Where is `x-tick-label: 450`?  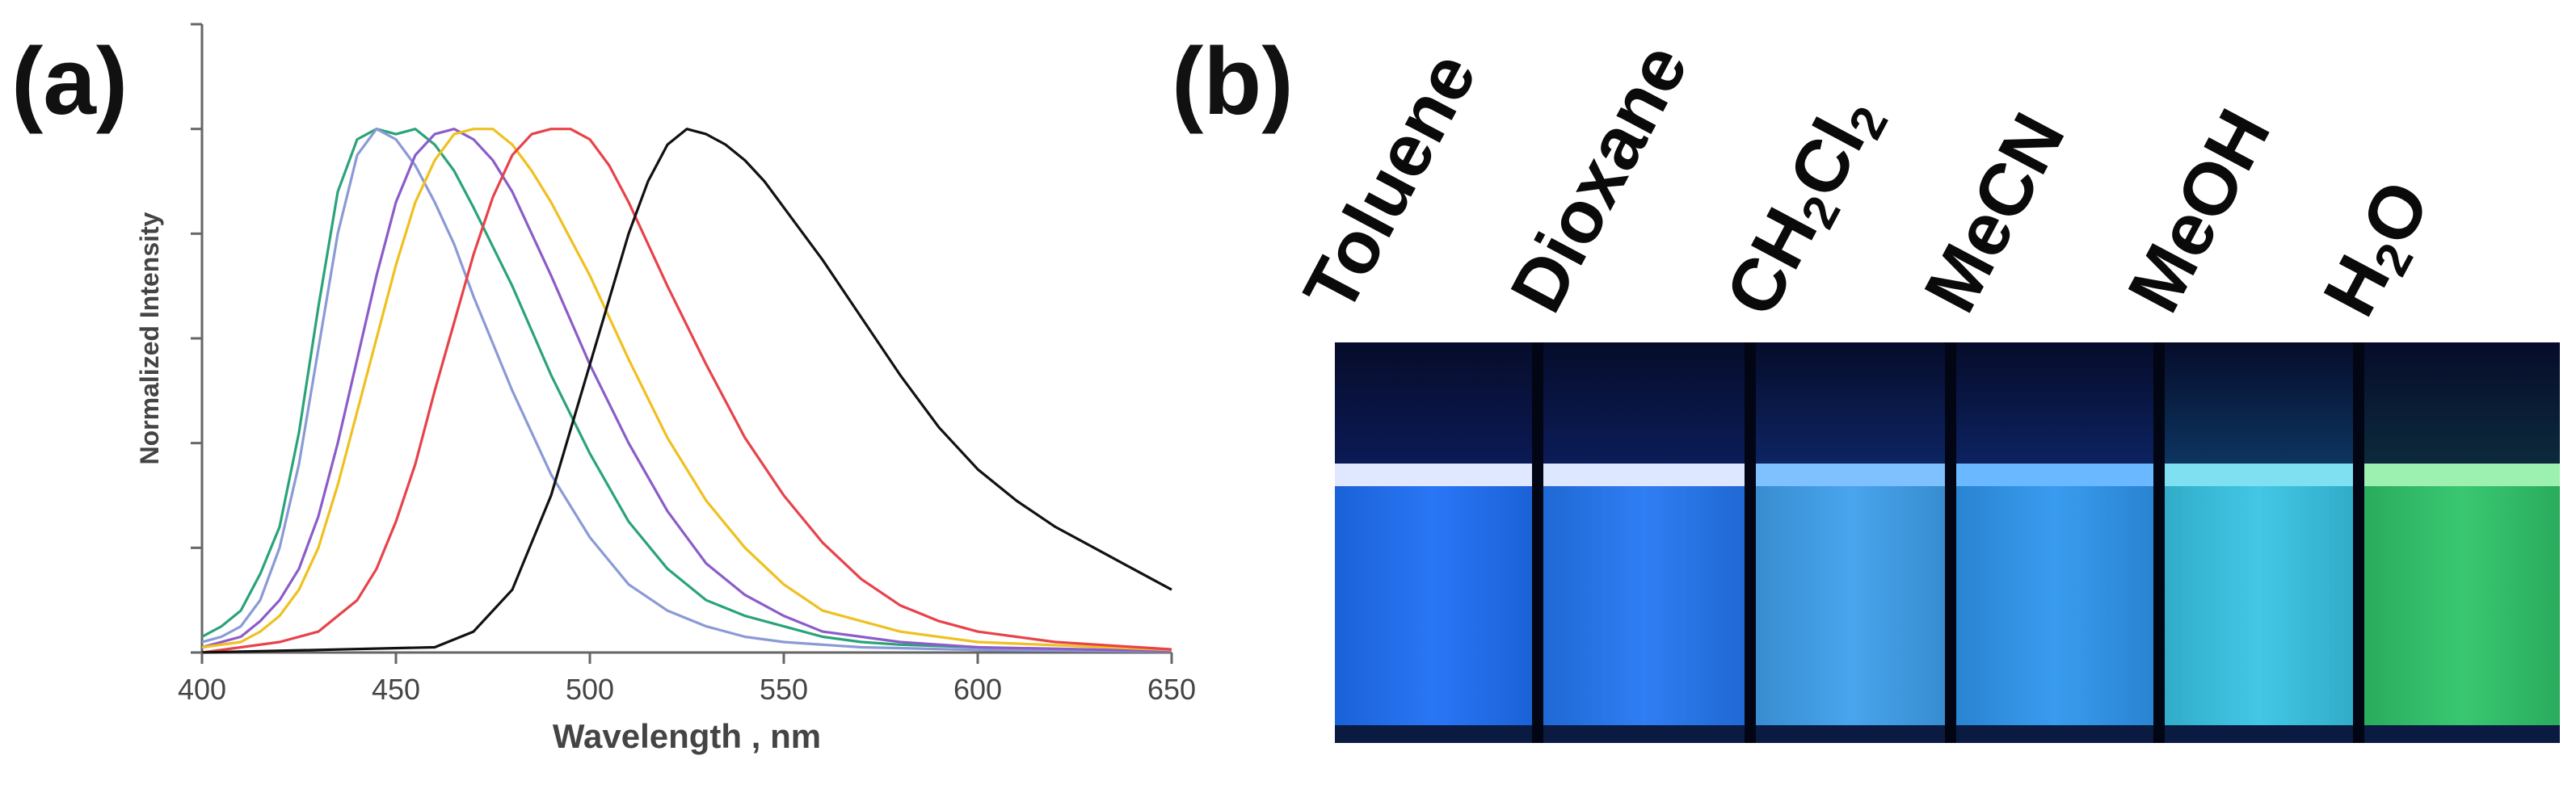
x-tick-label: 450 is located at coordinates (396, 689).